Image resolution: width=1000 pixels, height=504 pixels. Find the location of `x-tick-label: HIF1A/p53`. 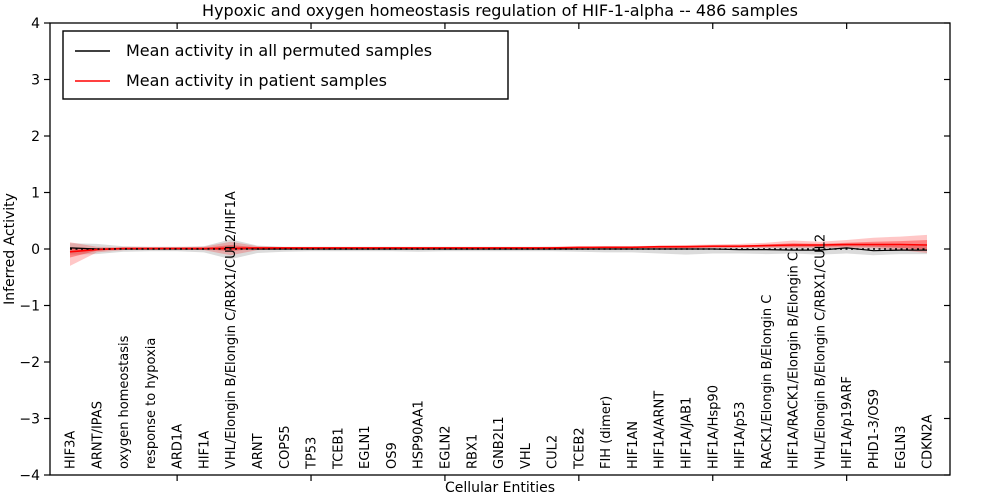

x-tick-label: HIF1A/p53 is located at coordinates (740, 435).